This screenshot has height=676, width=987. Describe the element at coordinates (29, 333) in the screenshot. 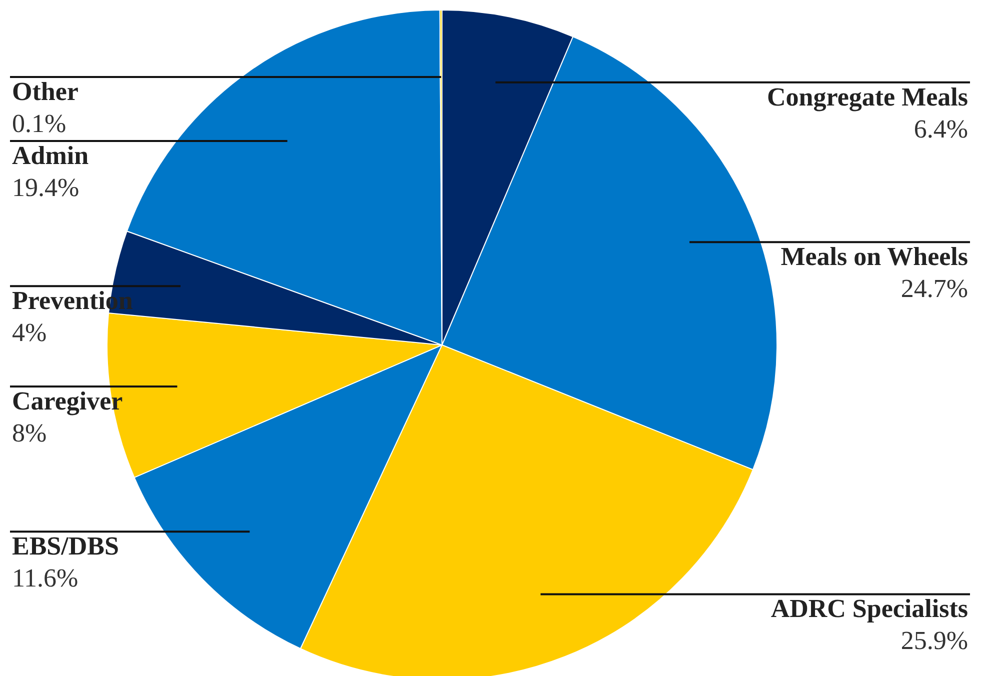

I see `data-label: 4%` at that location.